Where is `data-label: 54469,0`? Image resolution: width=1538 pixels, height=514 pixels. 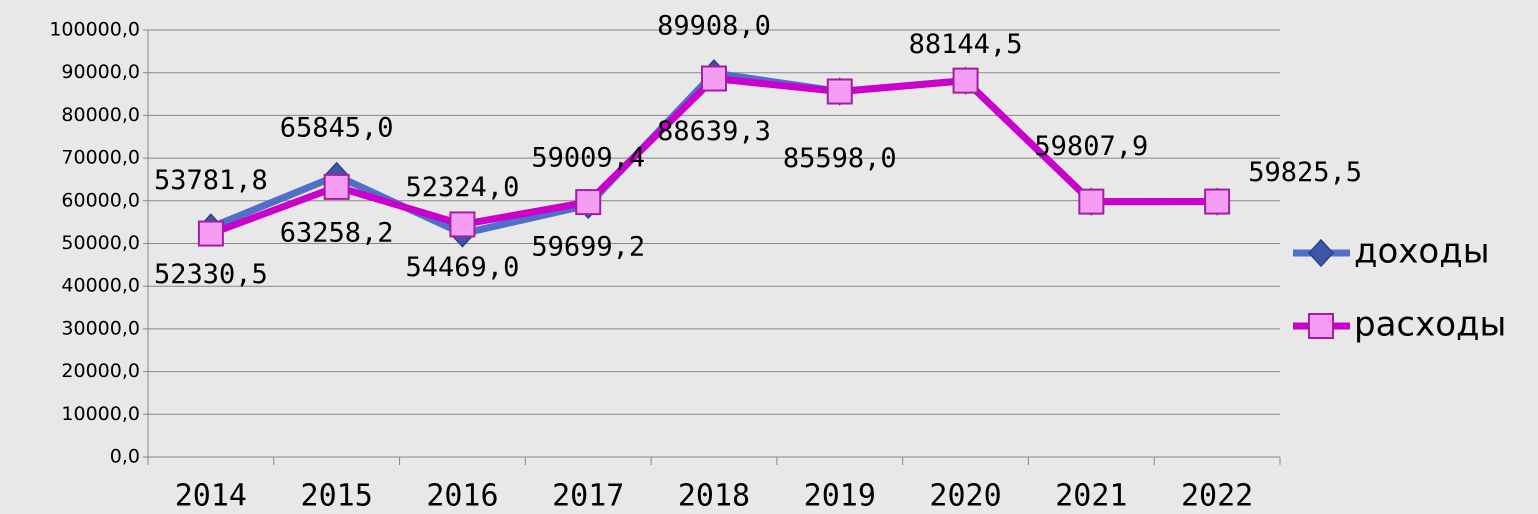
data-label: 54469,0 is located at coordinates (463, 267).